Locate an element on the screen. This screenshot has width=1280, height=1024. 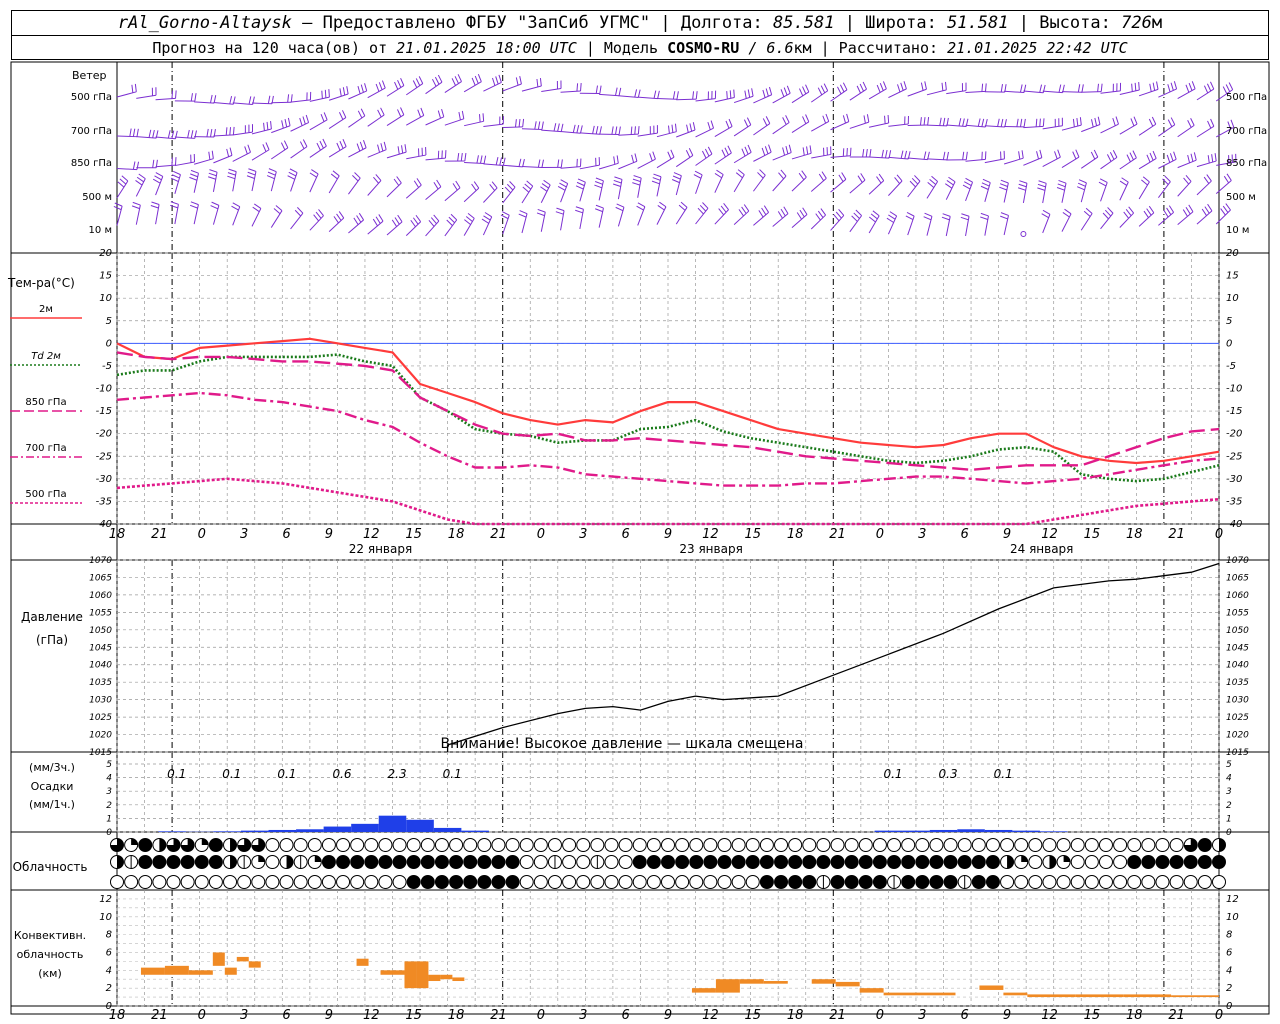
precip-ytick: 0 is located at coordinates (1229, 833).